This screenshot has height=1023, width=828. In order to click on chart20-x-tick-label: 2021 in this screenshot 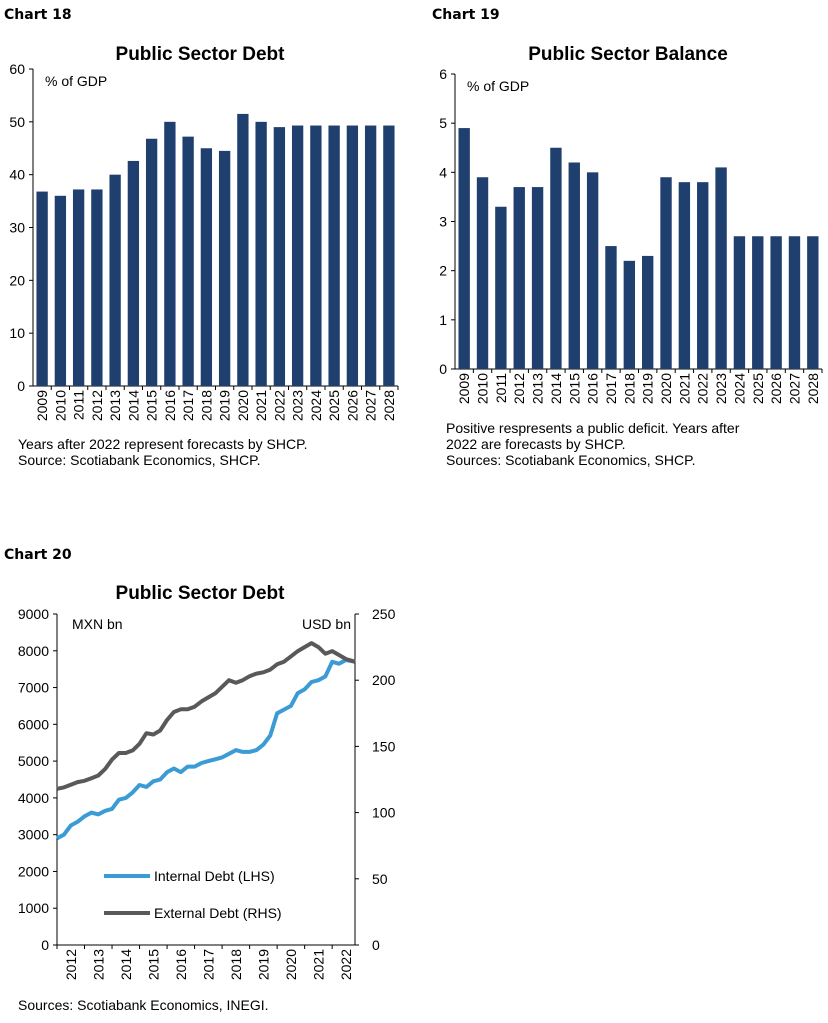, I will do `click(318, 964)`.